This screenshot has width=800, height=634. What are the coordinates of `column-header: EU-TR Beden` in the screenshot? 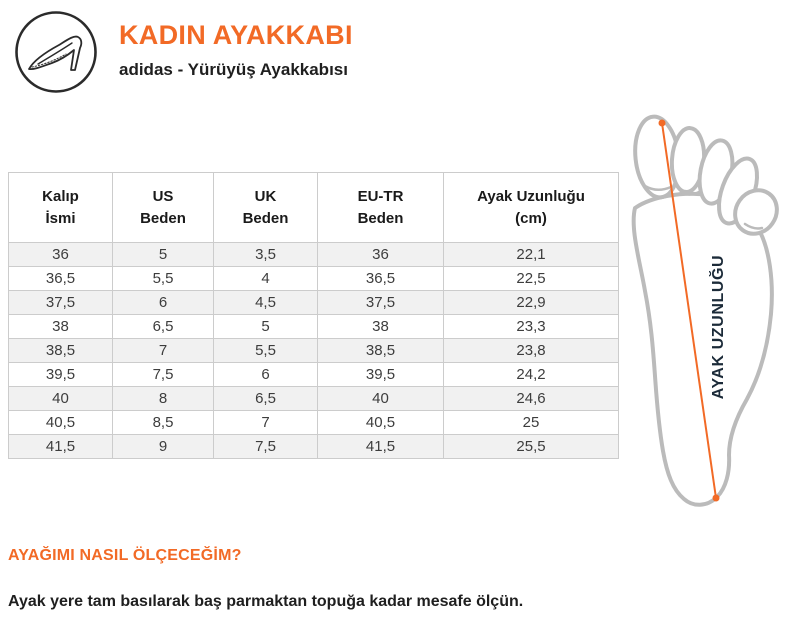 It's located at (380, 207).